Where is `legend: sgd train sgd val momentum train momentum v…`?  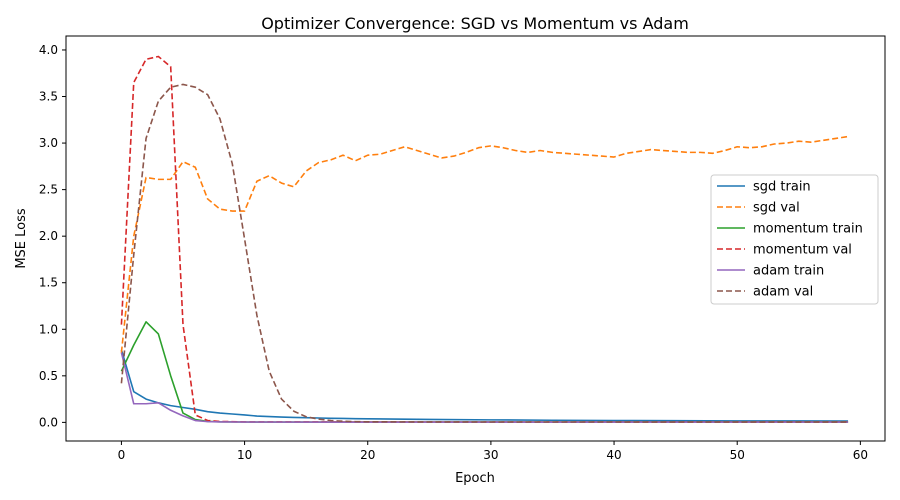 legend: sgd train sgd val momentum train momentum v… is located at coordinates (794, 239).